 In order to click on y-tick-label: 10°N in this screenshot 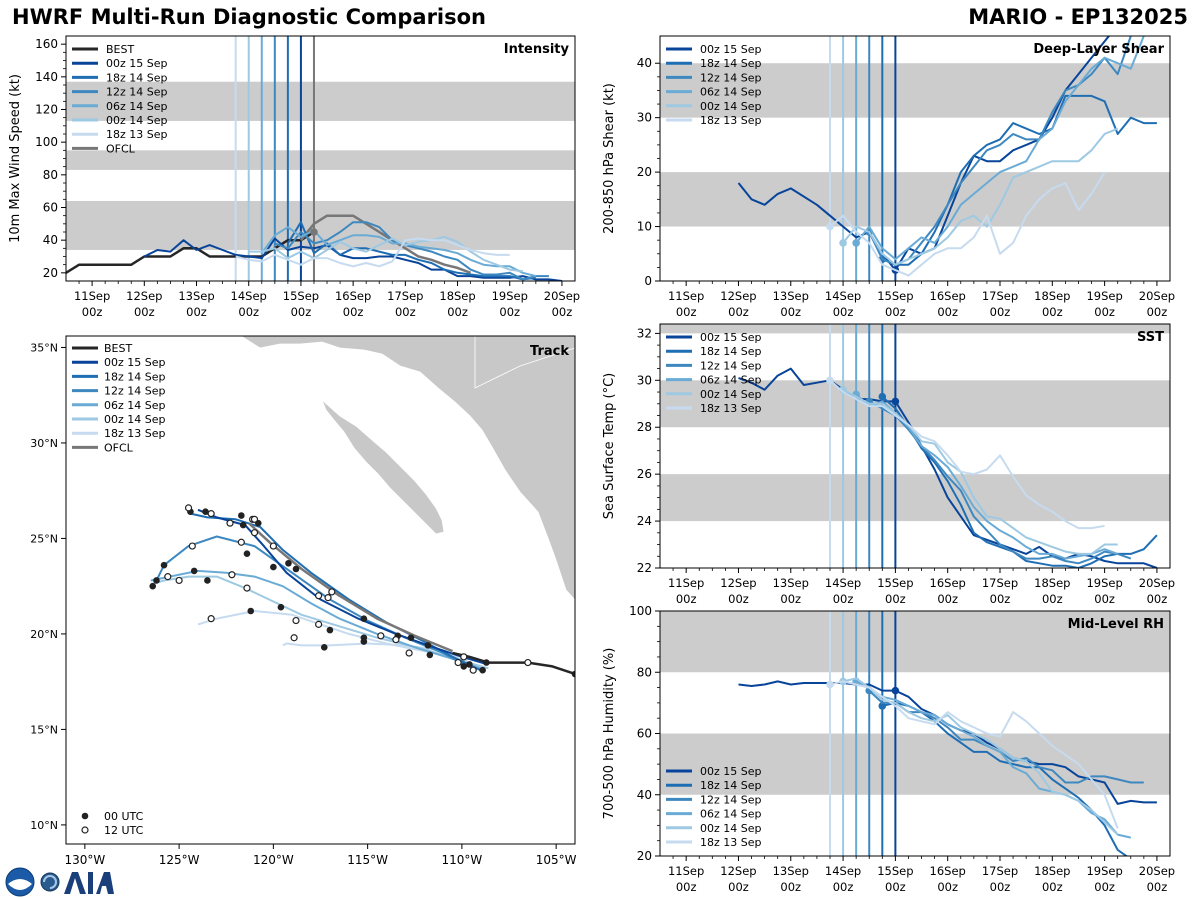, I will do `click(44, 825)`.